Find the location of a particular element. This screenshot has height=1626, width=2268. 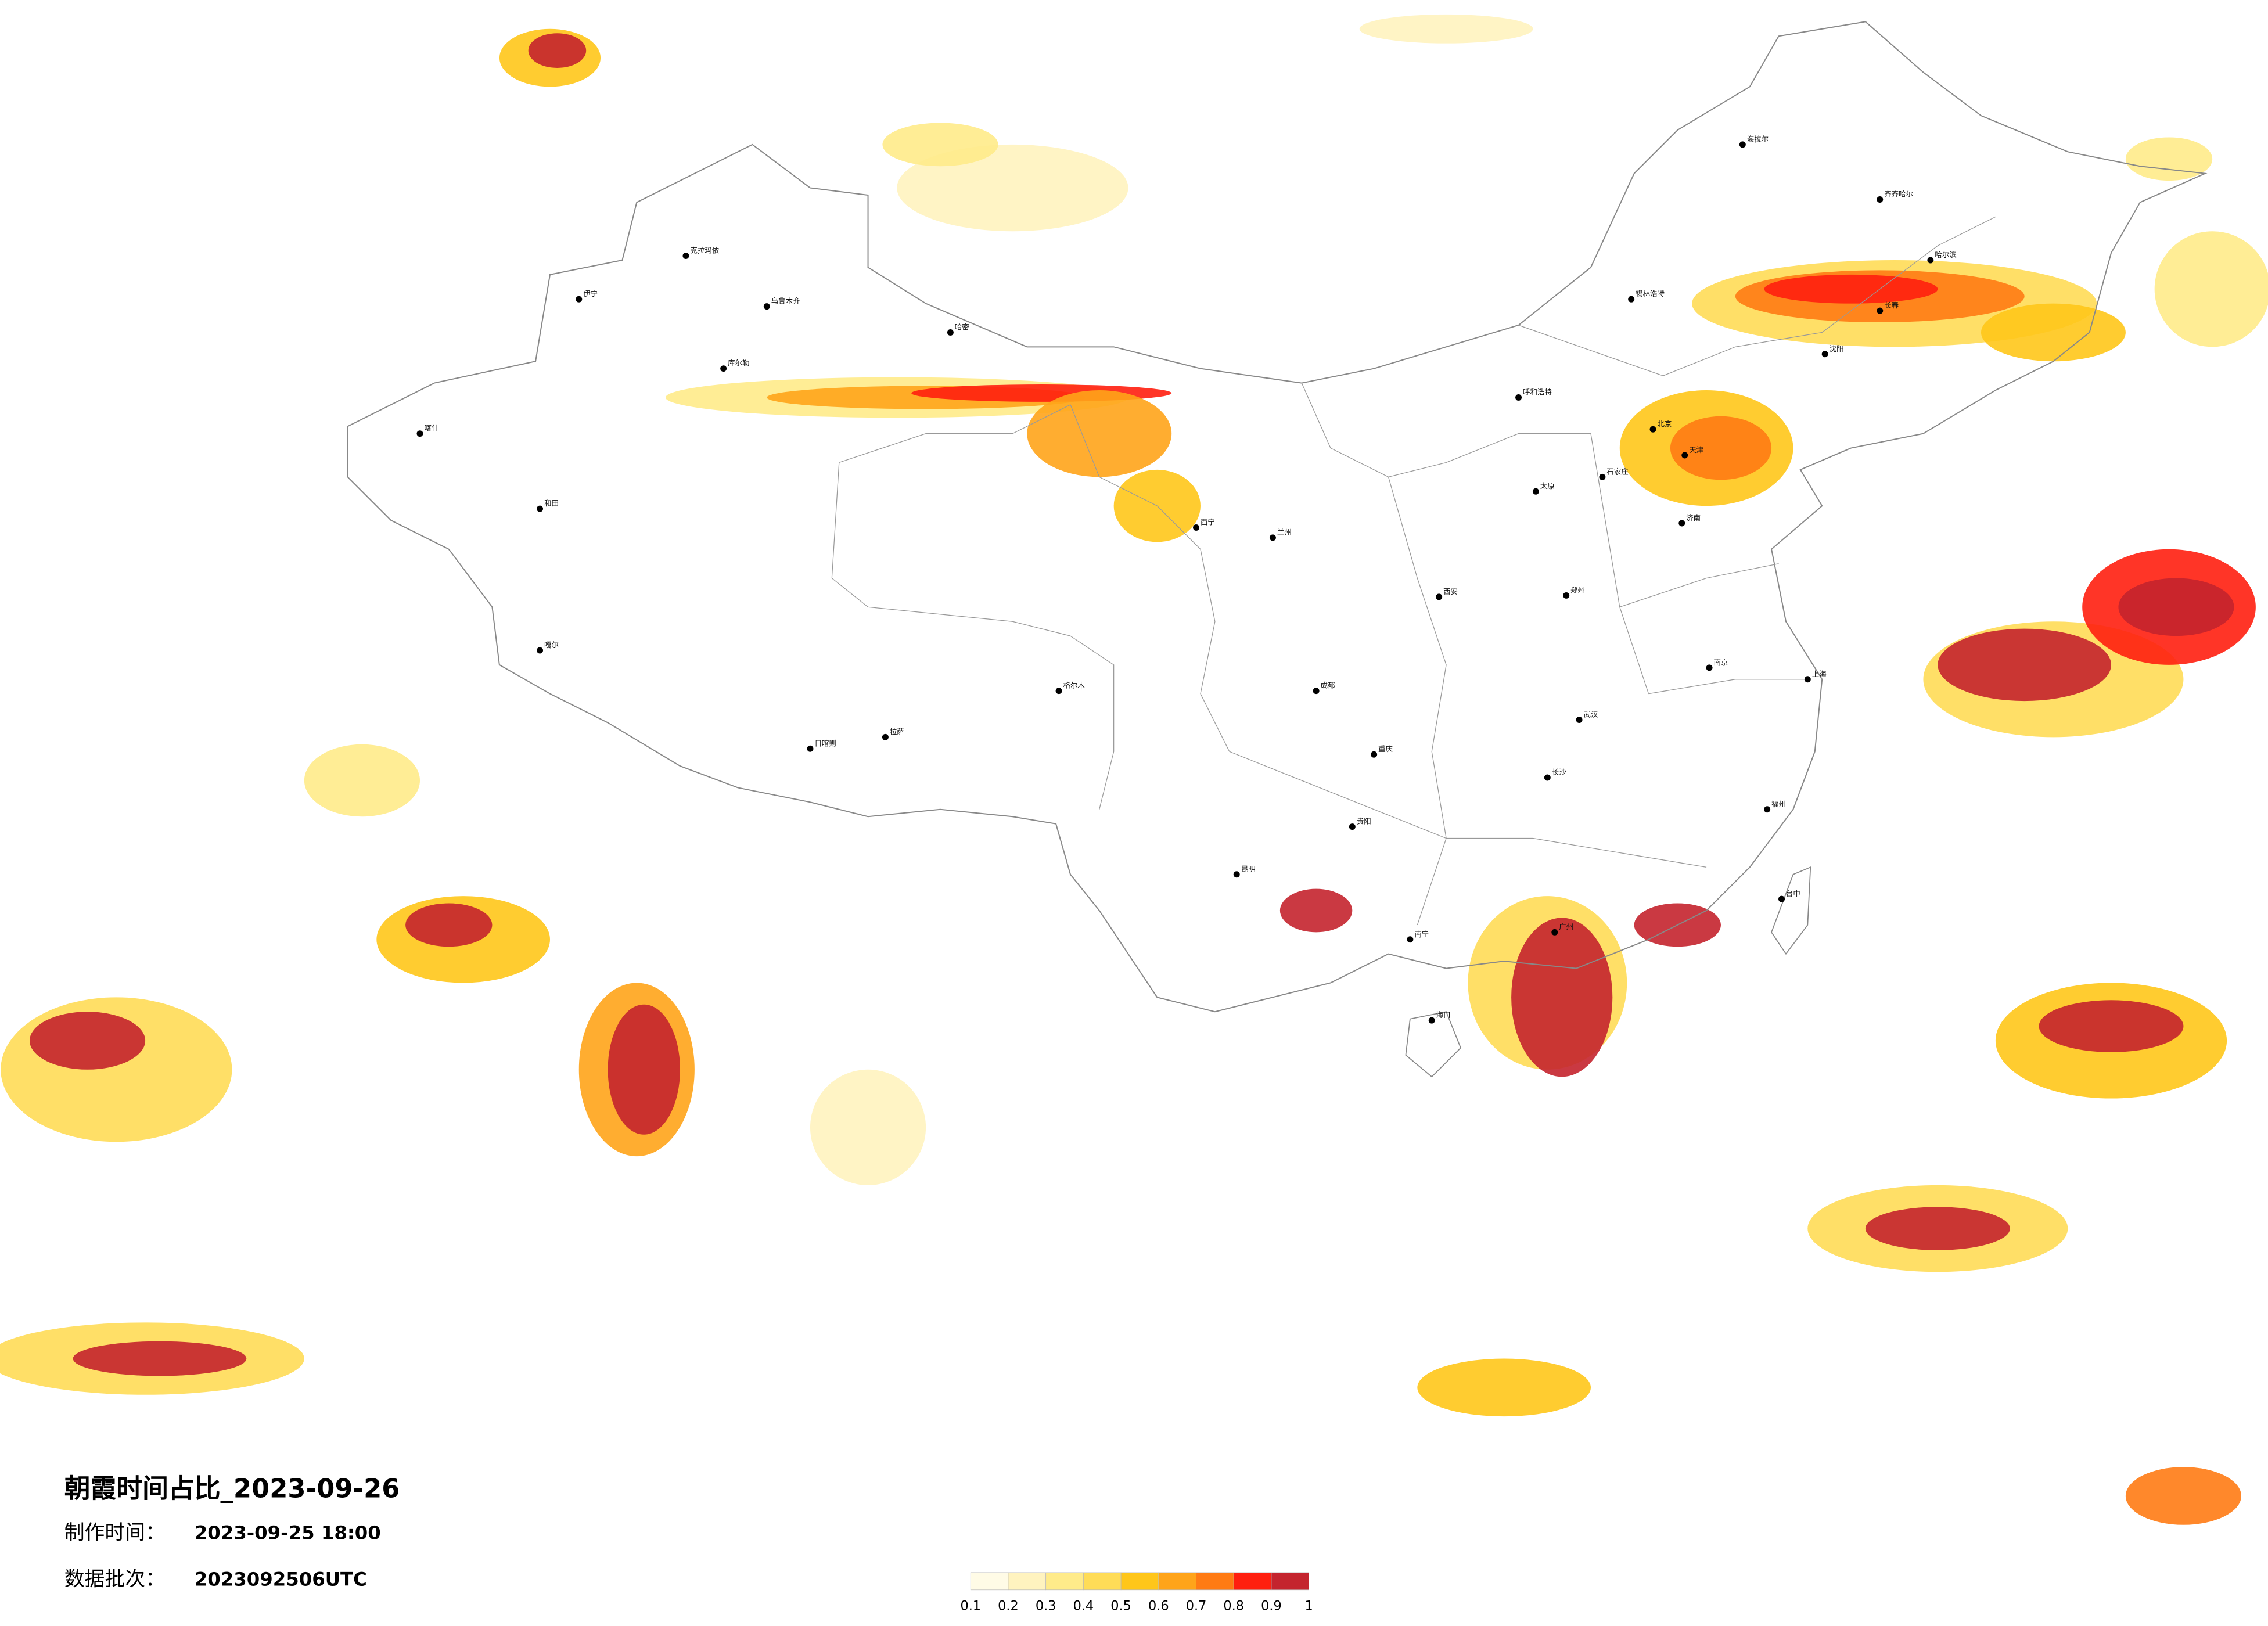

city-label: 北京 is located at coordinates (1664, 423).